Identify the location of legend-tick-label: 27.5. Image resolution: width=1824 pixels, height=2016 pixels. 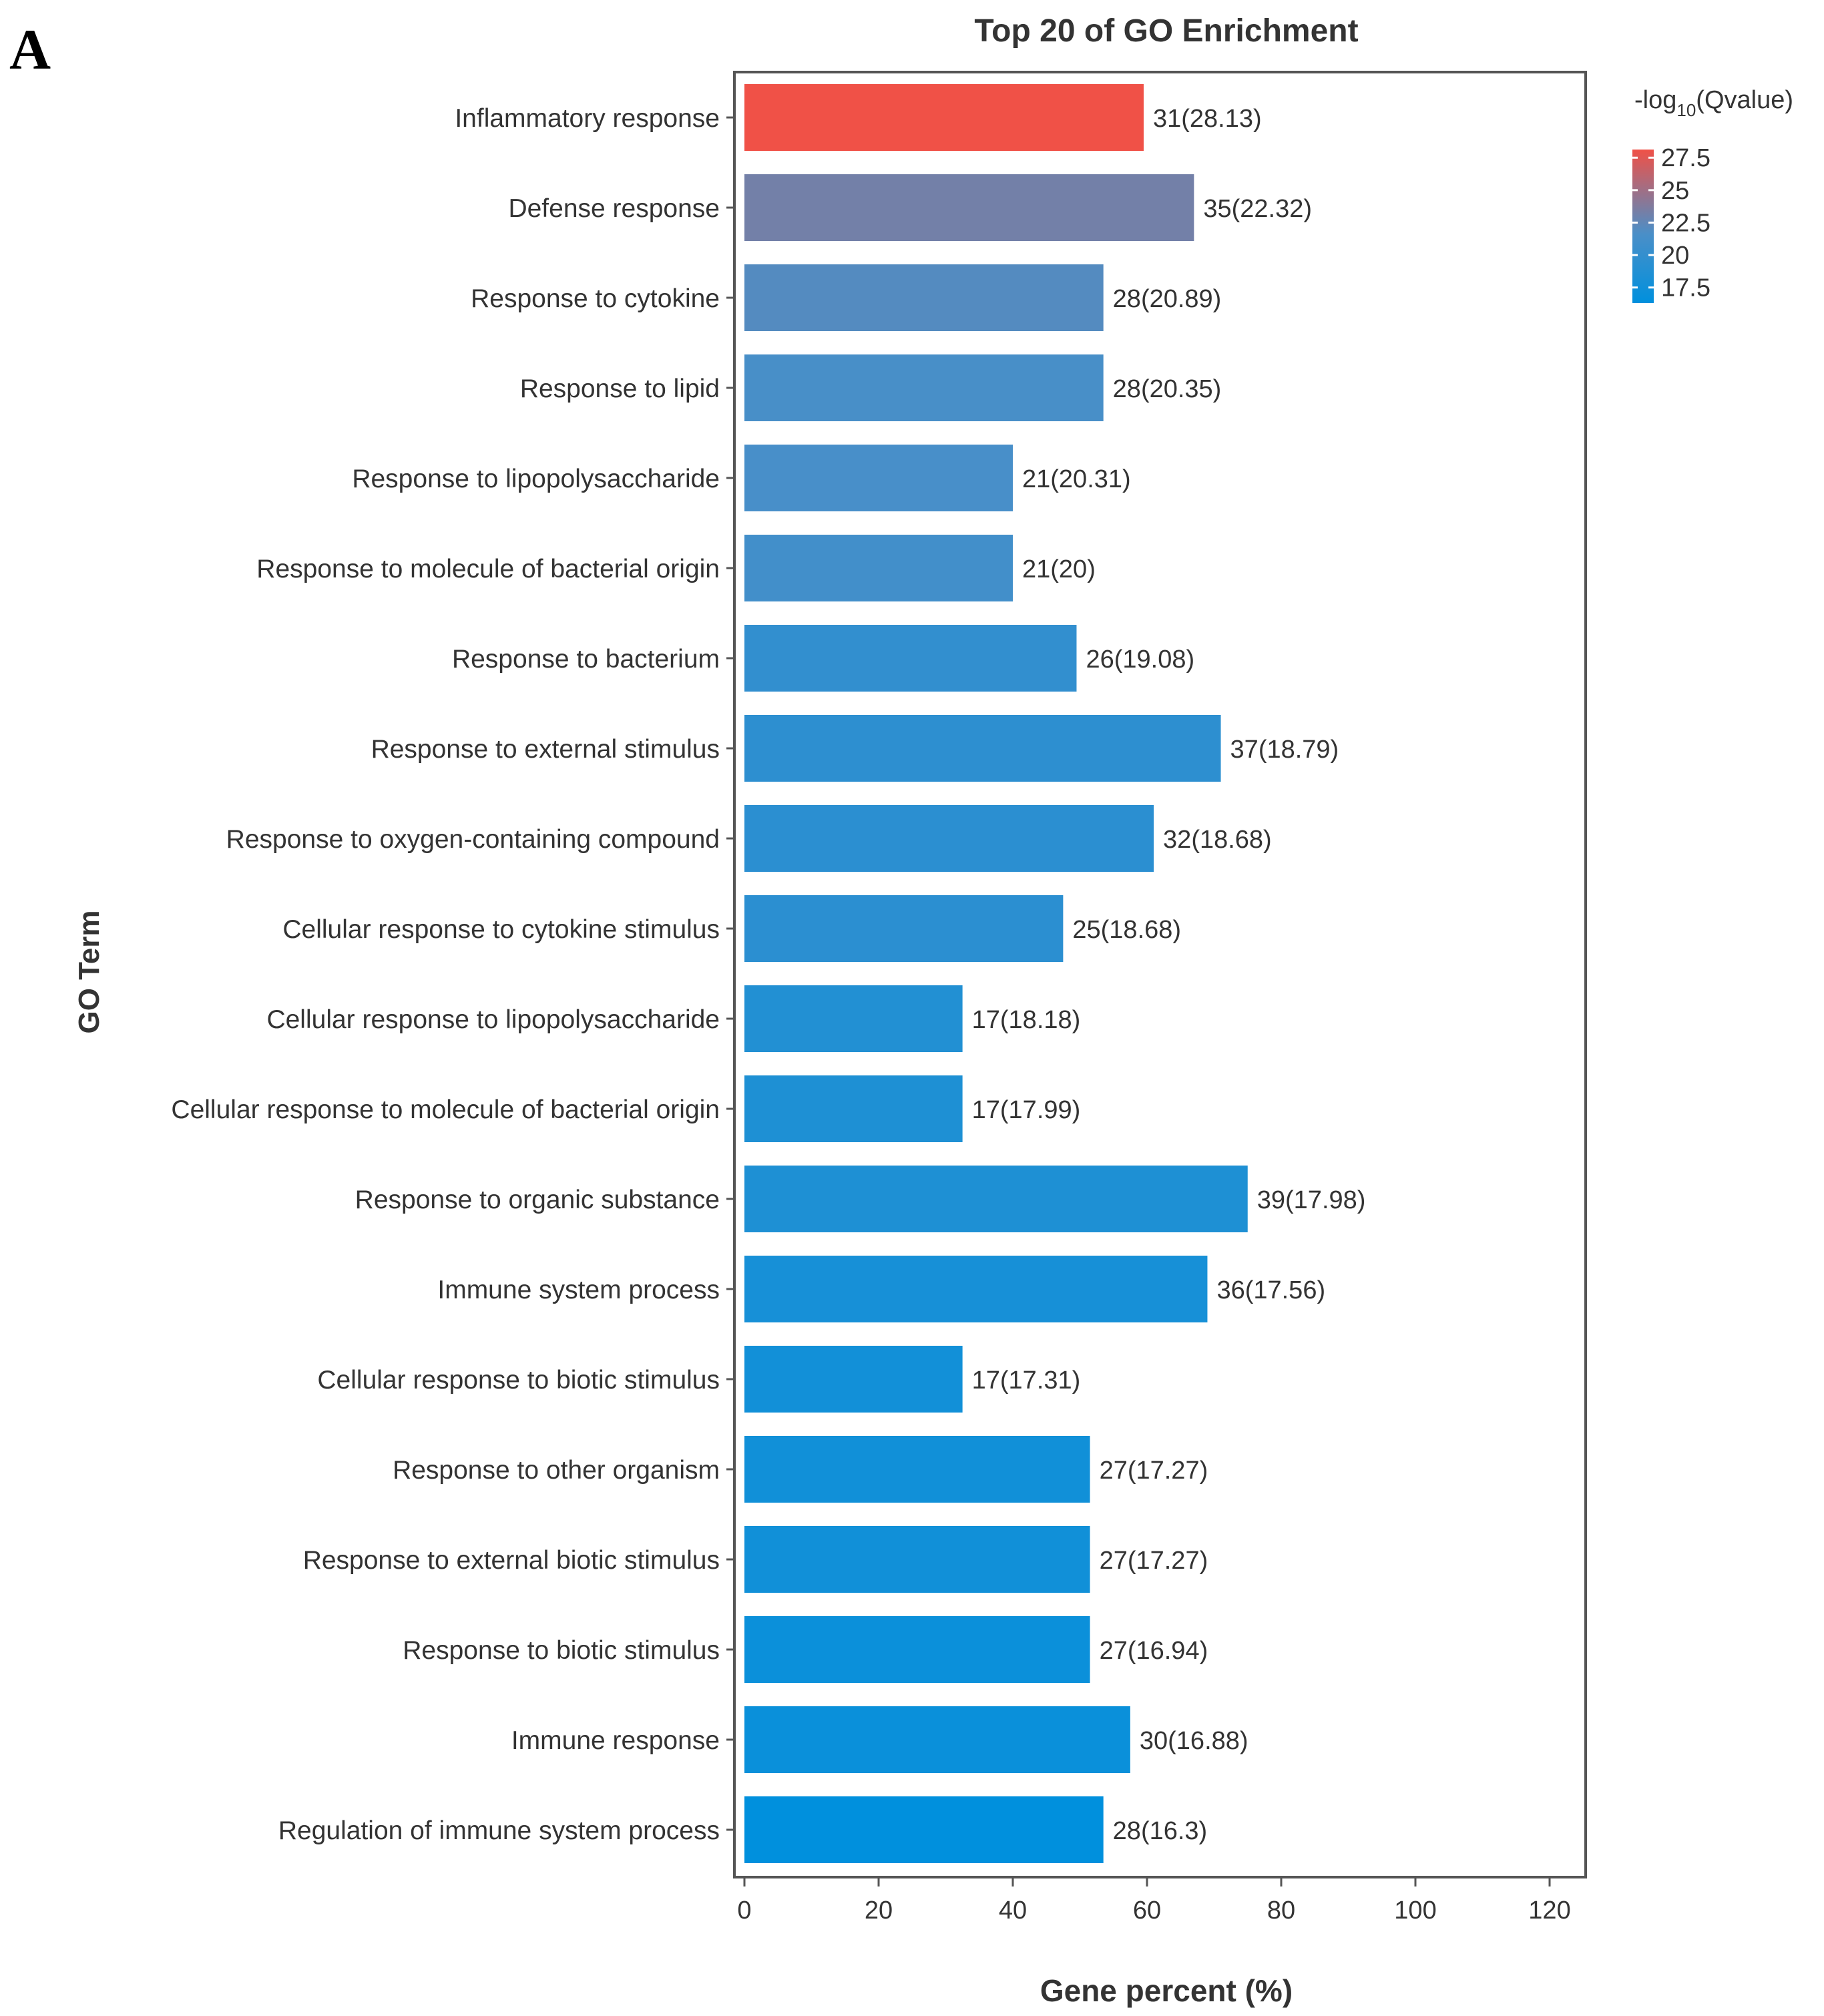
(1686, 158).